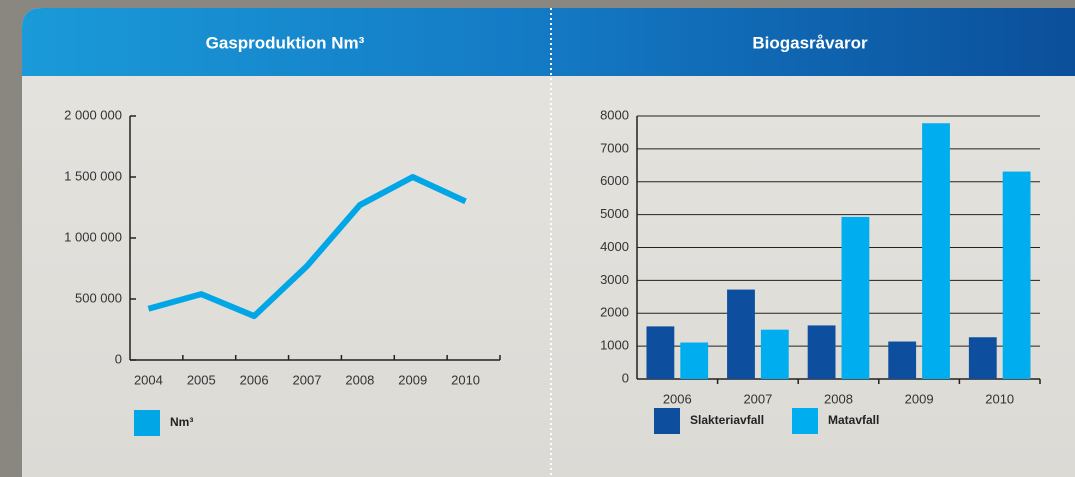 The width and height of the screenshot is (1075, 477). What do you see at coordinates (727, 420) in the screenshot?
I see `legend-label: Slakteriavfall` at bounding box center [727, 420].